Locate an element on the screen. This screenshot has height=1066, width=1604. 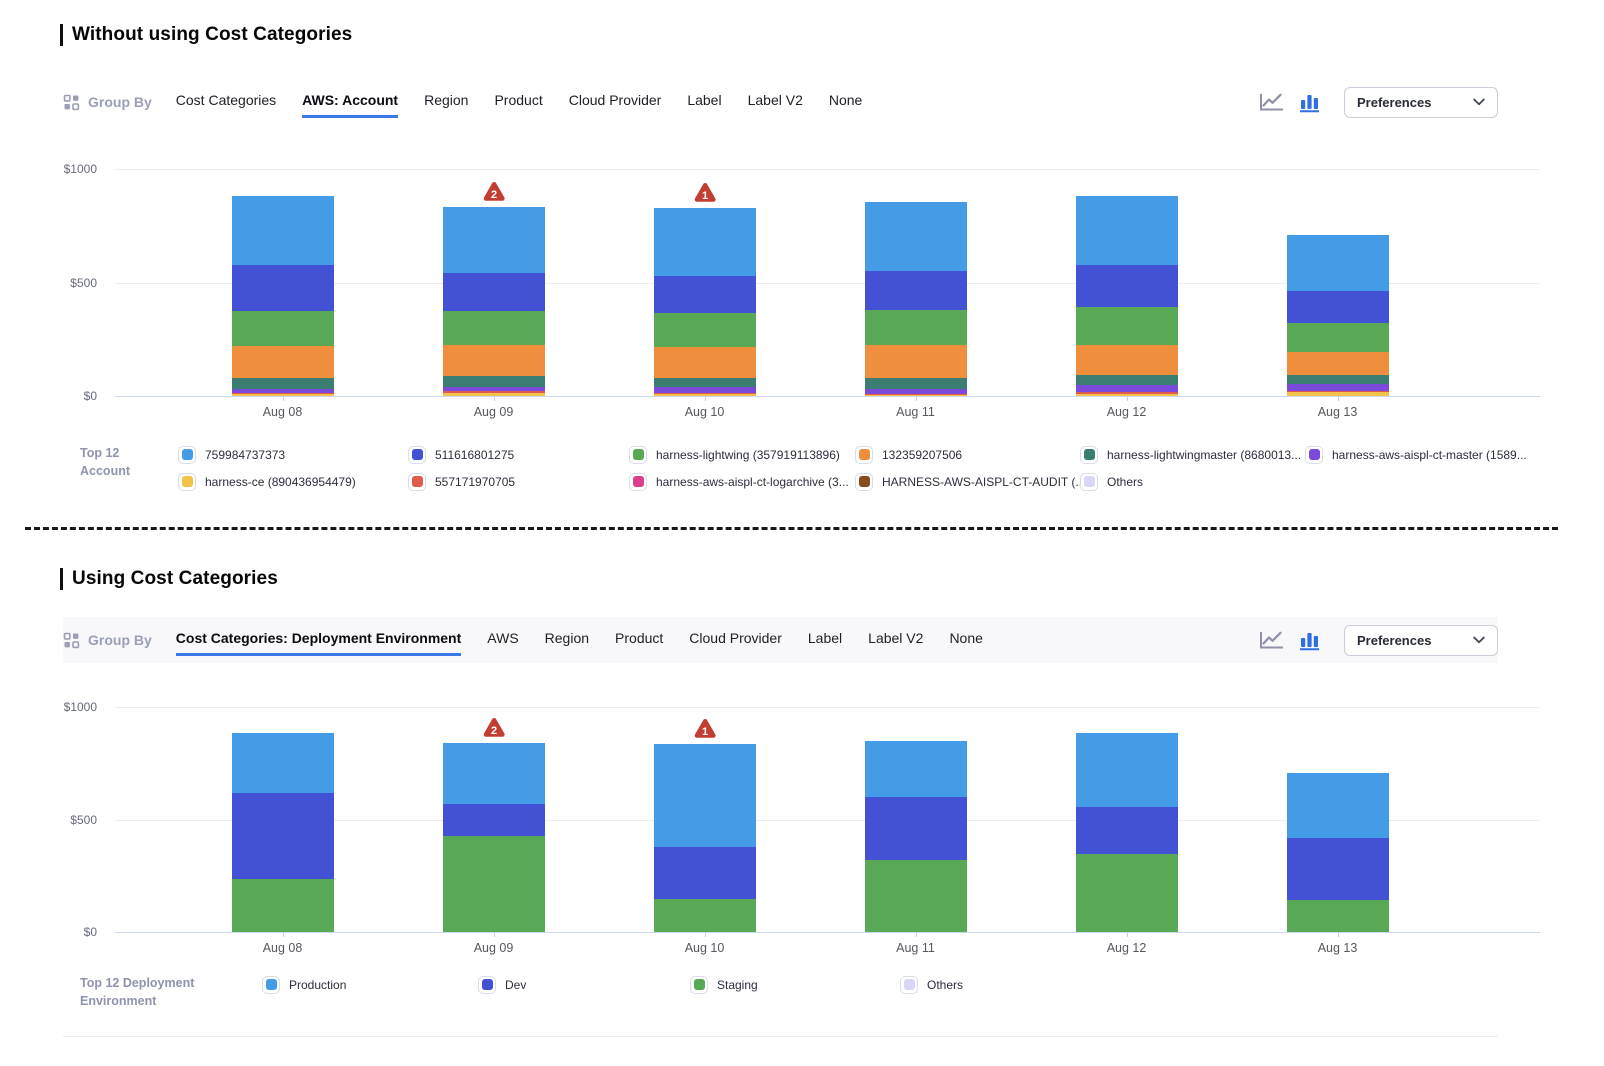
legend-item-production: Production is located at coordinates (370, 984).